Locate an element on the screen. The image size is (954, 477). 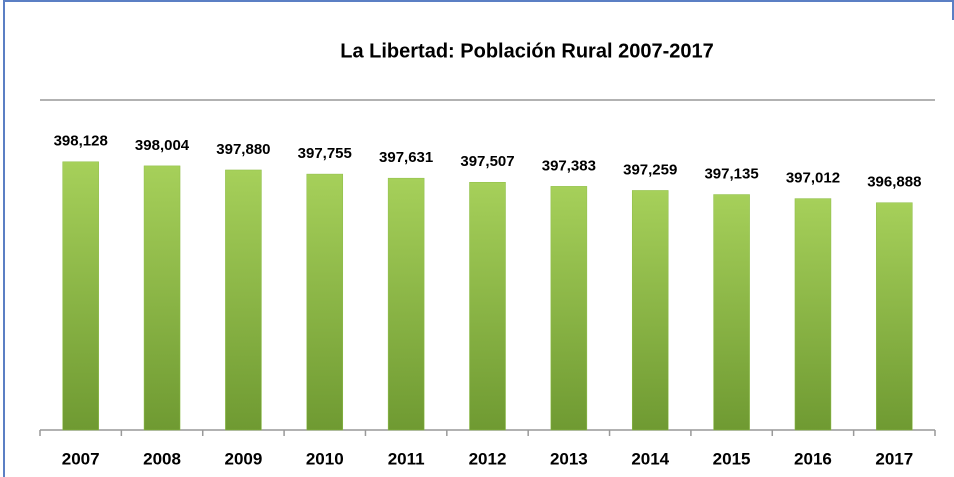
value-label: 397,135 is located at coordinates (731, 174).